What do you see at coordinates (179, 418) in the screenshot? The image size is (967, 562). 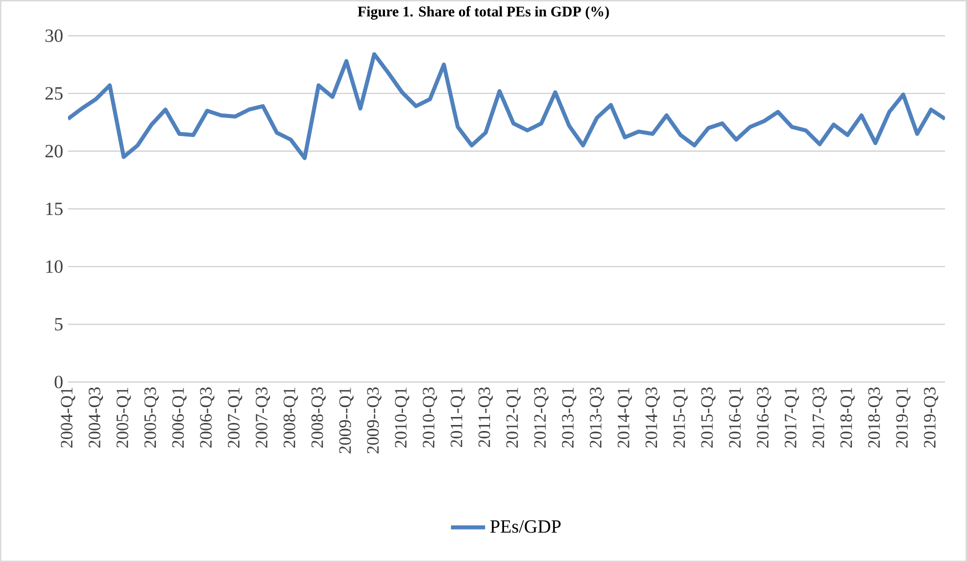 I see `x-tick-label: 2006-Q1` at bounding box center [179, 418].